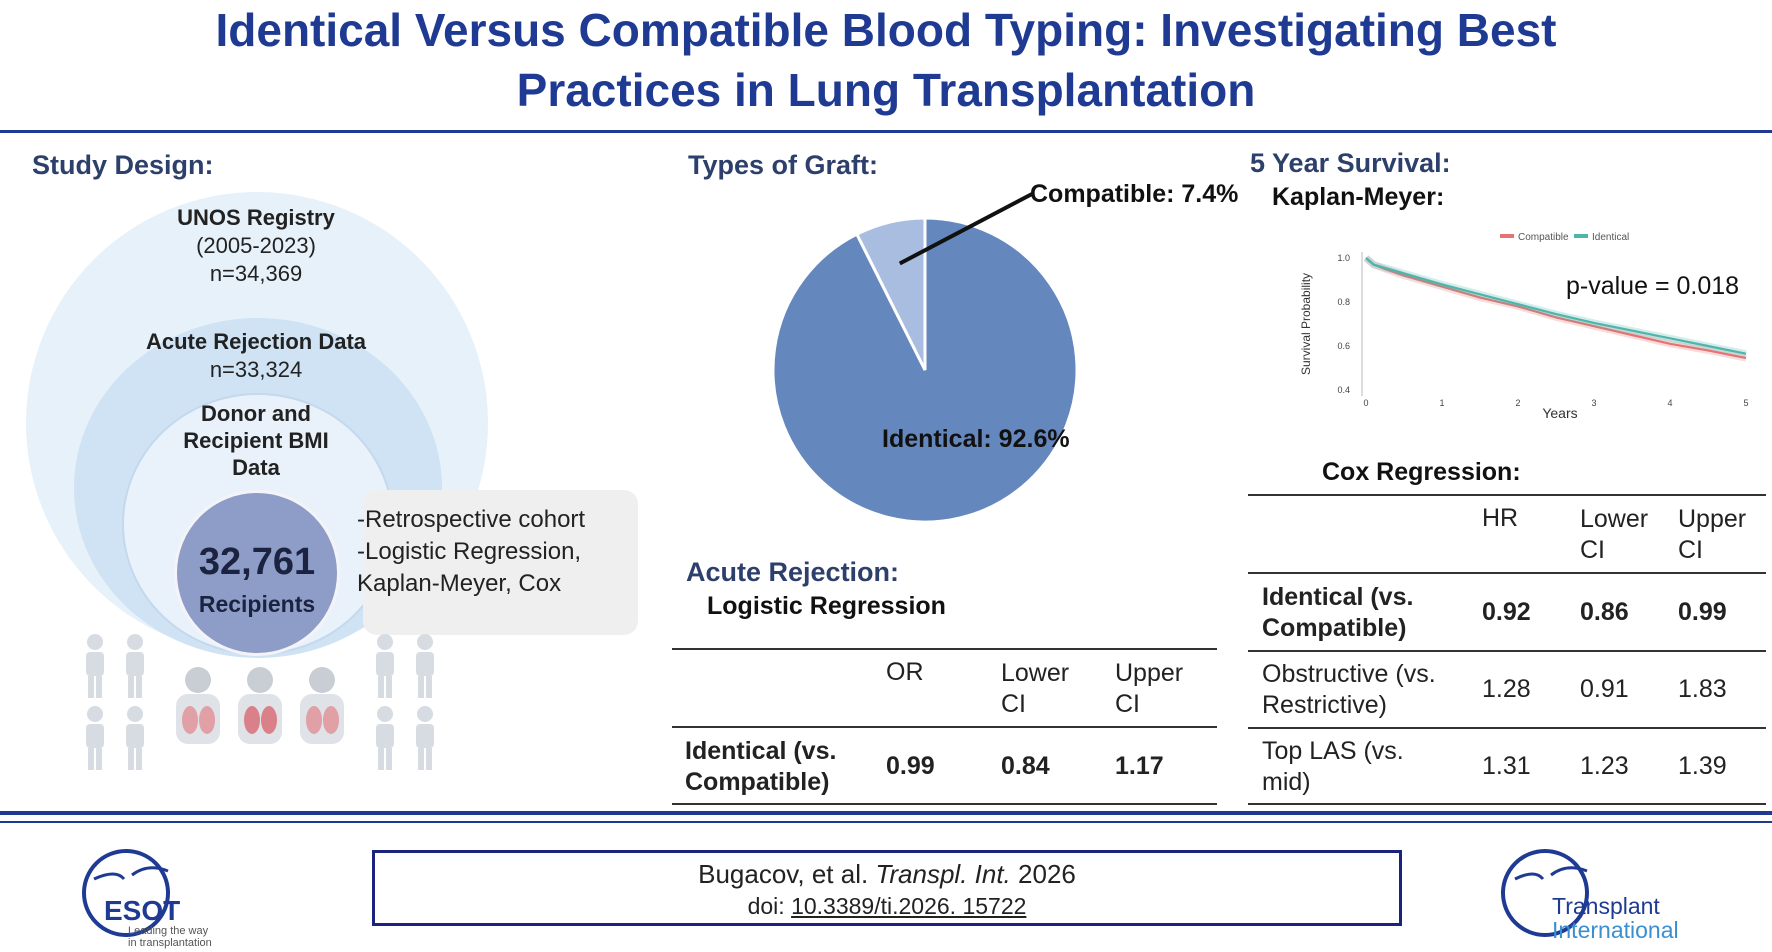  What do you see at coordinates (471, 519) in the screenshot?
I see `method-bullet-1: -Retrospective cohort` at bounding box center [471, 519].